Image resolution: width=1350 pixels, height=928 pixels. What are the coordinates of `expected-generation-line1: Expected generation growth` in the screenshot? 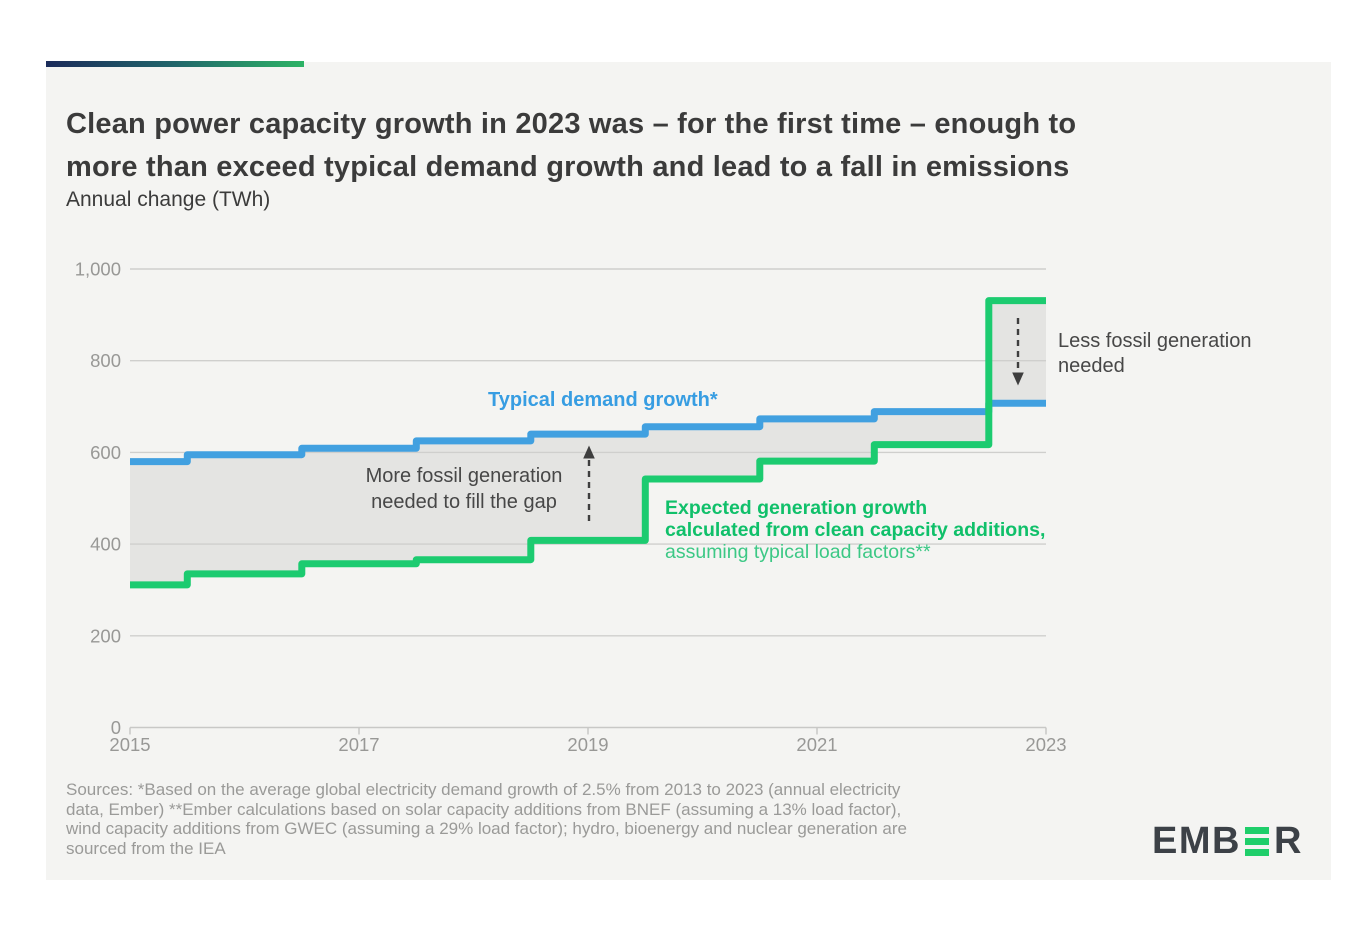 It's located at (796, 508).